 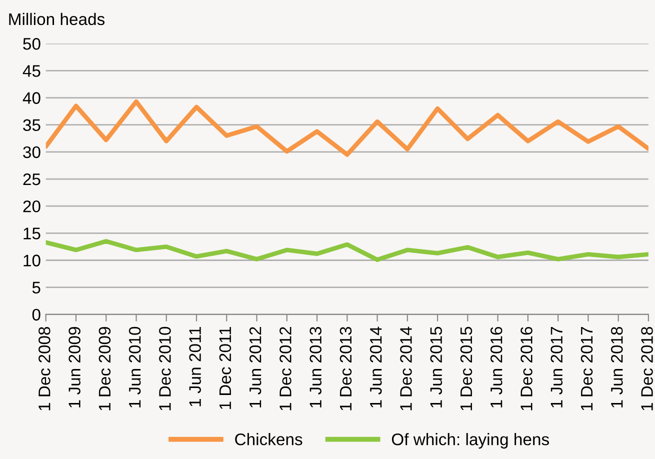 What do you see at coordinates (346, 368) in the screenshot?
I see `x-tick-label: 1 Dec 2013` at bounding box center [346, 368].